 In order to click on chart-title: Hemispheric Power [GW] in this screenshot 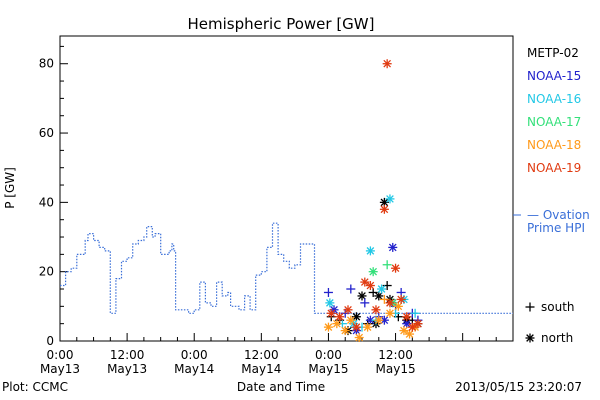, I will do `click(281, 24)`.